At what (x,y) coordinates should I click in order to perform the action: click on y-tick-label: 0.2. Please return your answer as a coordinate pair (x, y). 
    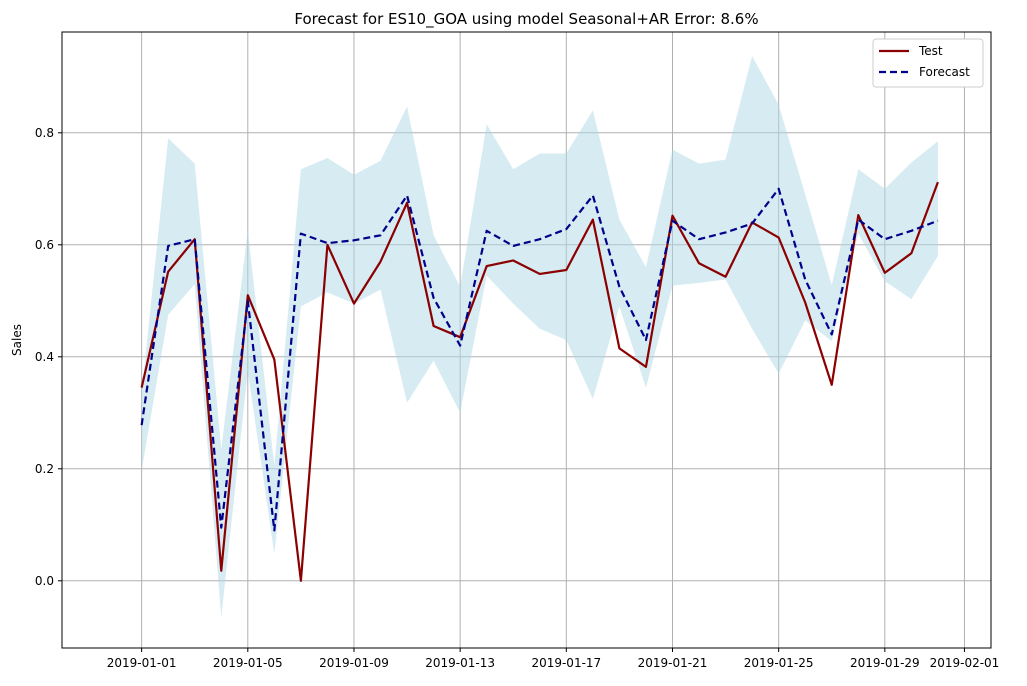
    Looking at the image, I should click on (44, 469).